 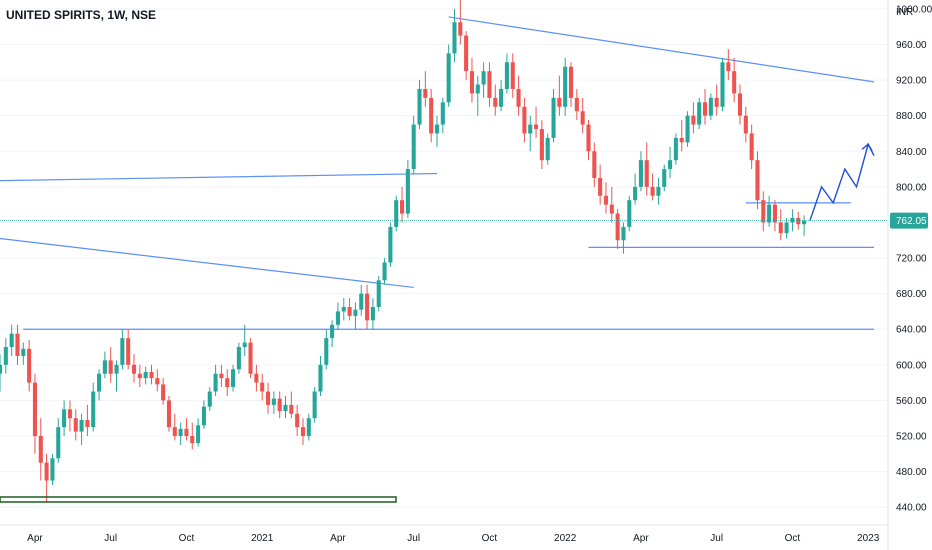 I want to click on x-tick-label: Jul, so click(x=716, y=538).